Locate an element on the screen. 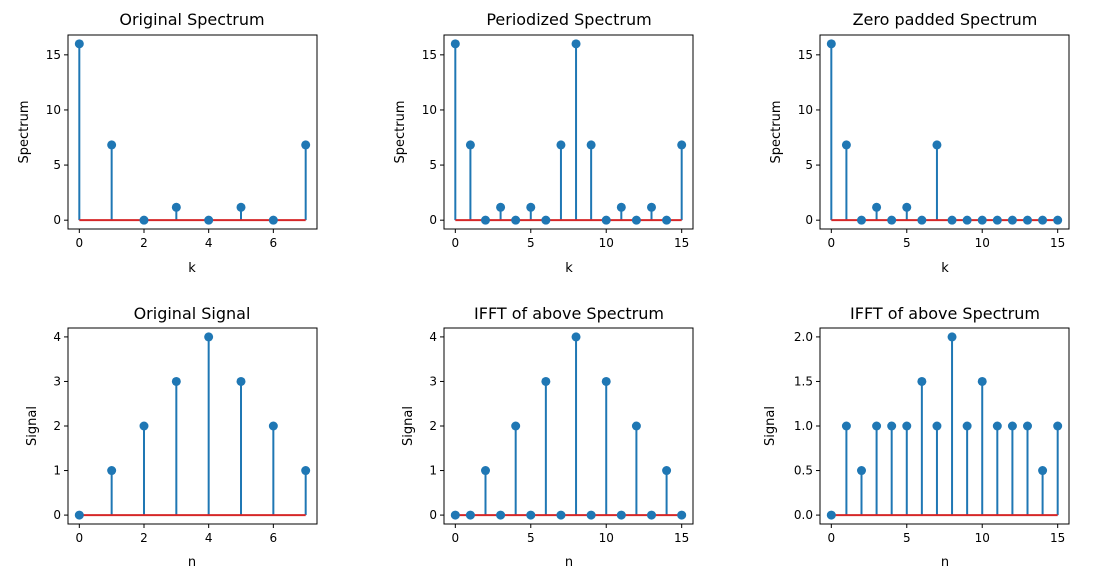 The width and height of the screenshot is (1102, 584). x-tick-label: 0 is located at coordinates (79, 243).